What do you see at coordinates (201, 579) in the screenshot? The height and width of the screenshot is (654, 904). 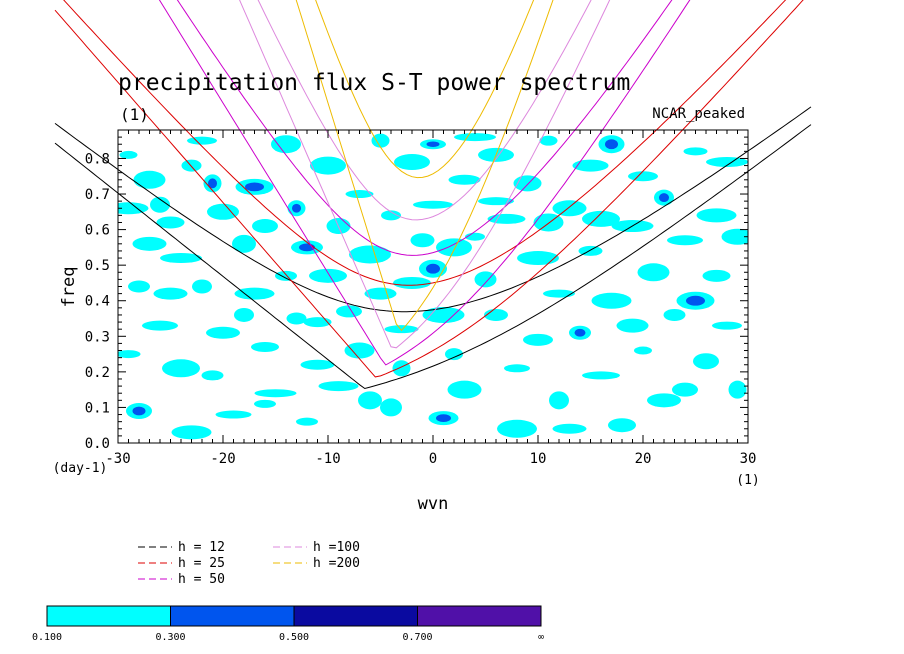 I see `legend-label: h = 50` at bounding box center [201, 579].